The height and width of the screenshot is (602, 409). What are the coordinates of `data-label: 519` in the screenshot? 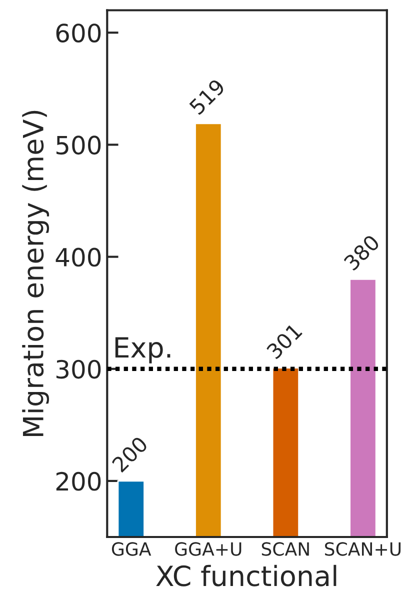 It's located at (207, 97).